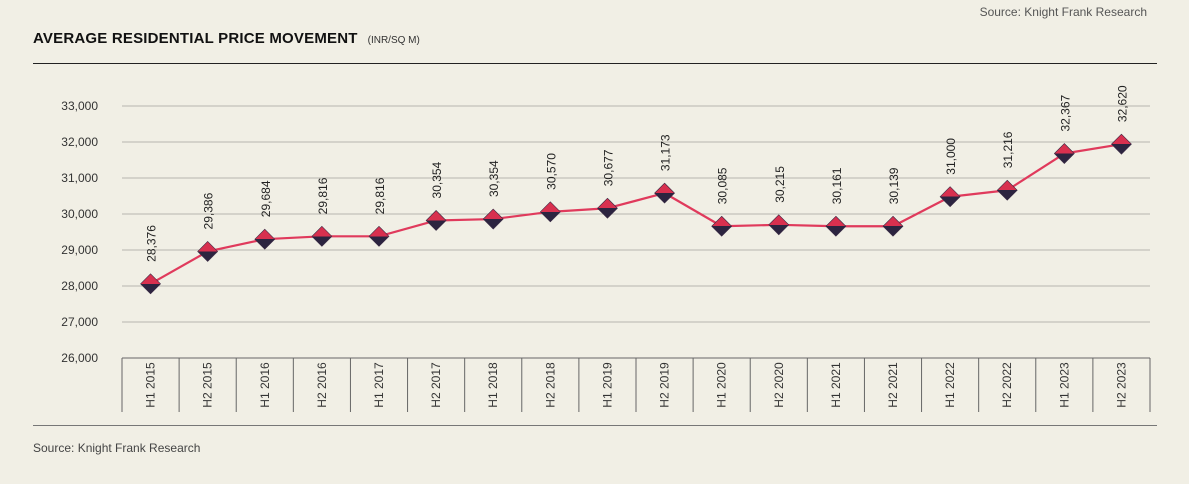  I want to click on x-tick-label: H1 2015, so click(151, 385).